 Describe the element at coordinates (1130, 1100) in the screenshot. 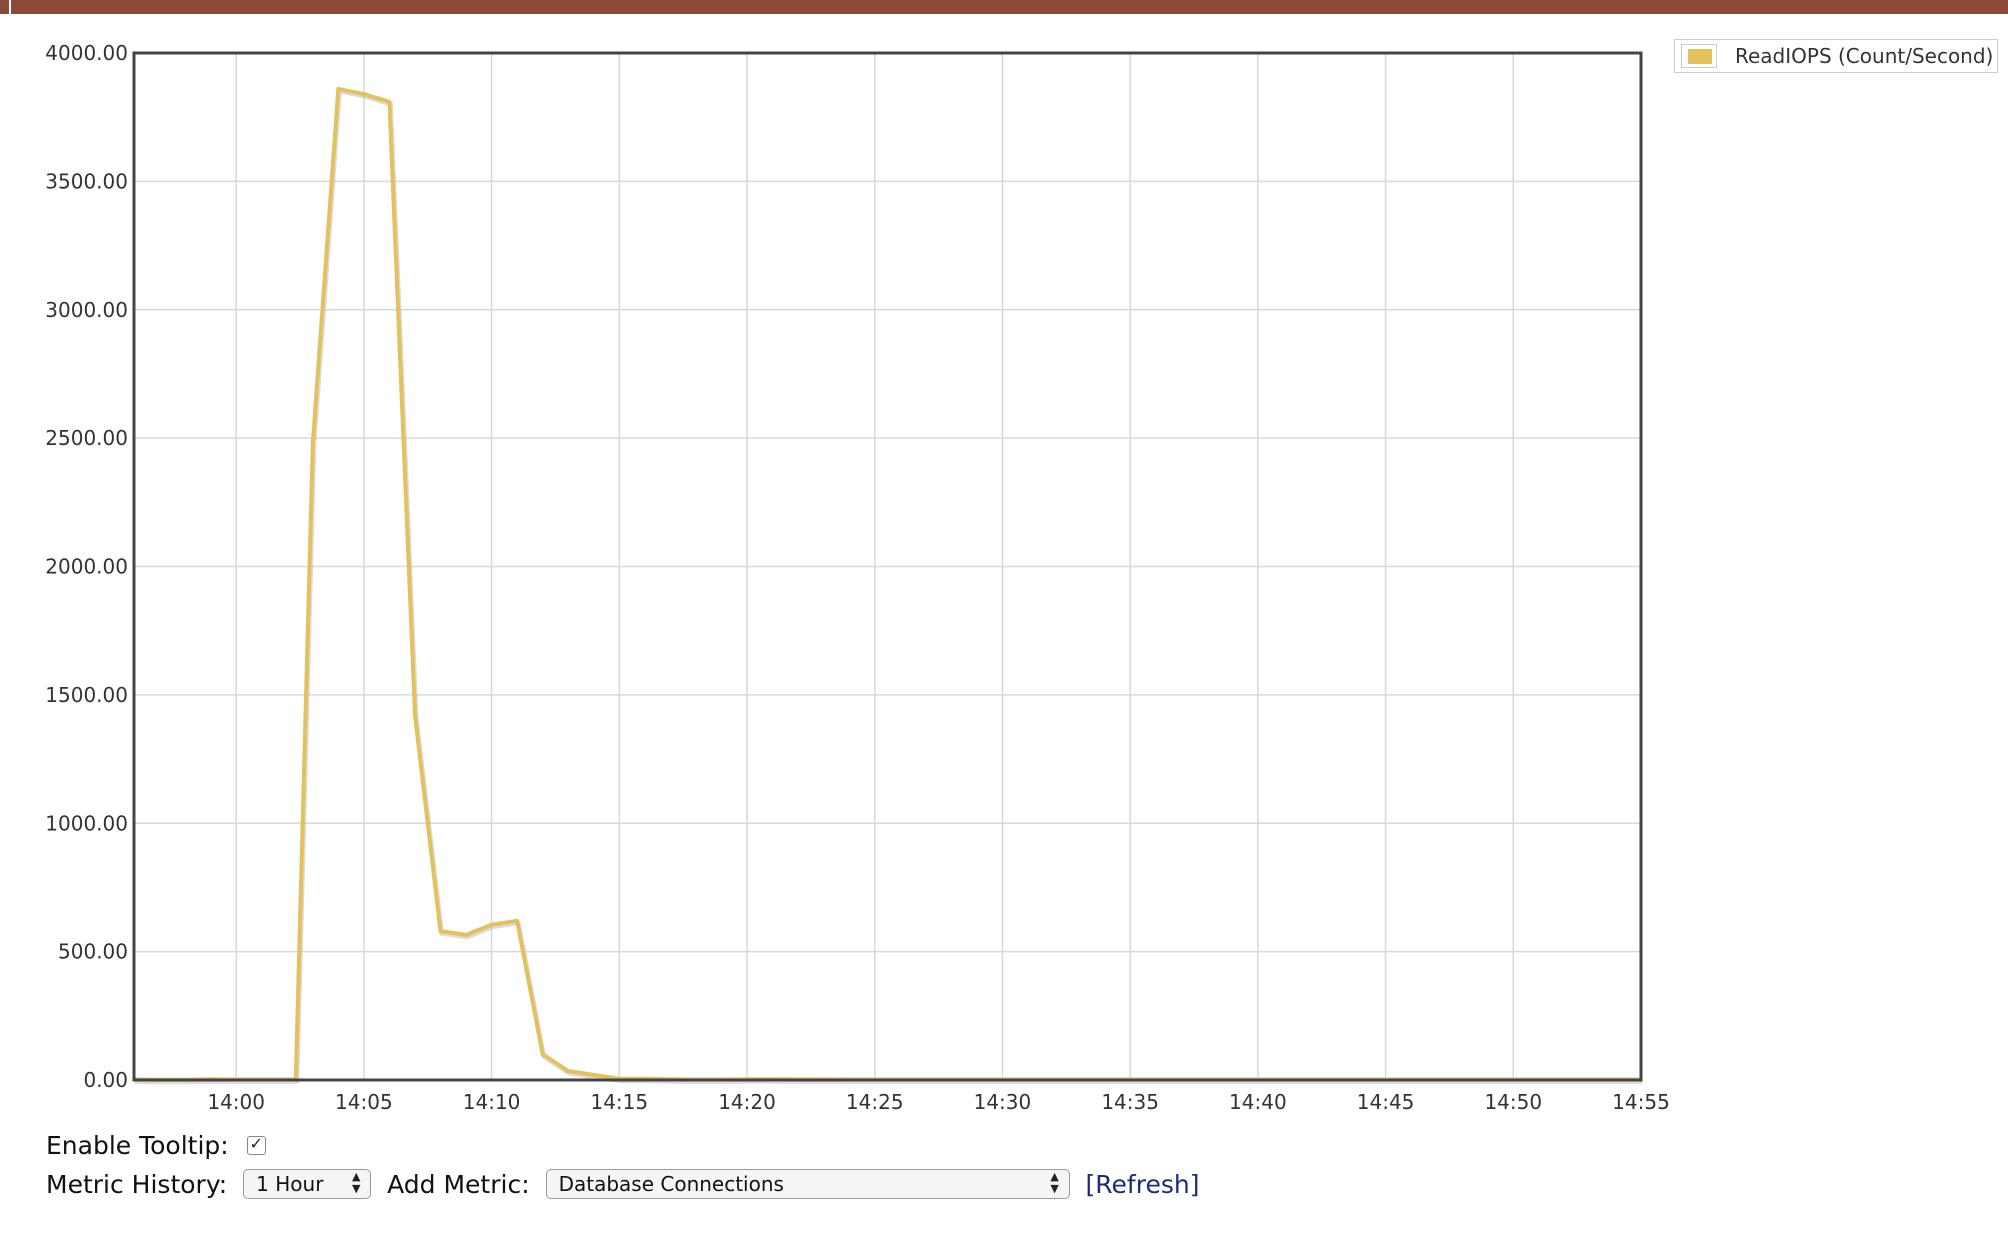

I see `x-tick-label: 14:35` at that location.